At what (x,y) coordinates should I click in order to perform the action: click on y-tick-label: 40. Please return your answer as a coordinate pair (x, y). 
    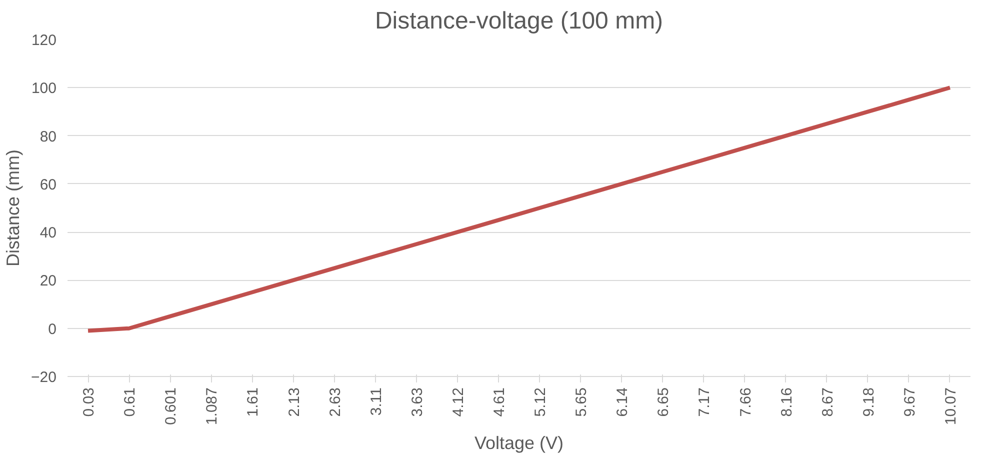
    Looking at the image, I should click on (48, 233).